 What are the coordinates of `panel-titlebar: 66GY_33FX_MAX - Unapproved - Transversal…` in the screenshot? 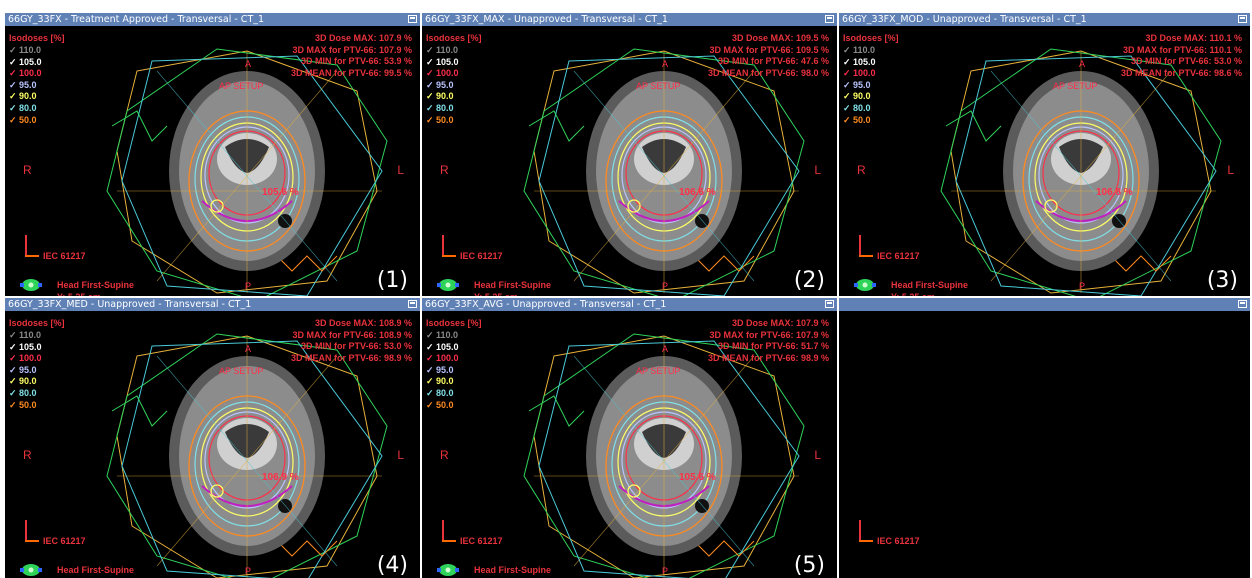 It's located at (629, 19).